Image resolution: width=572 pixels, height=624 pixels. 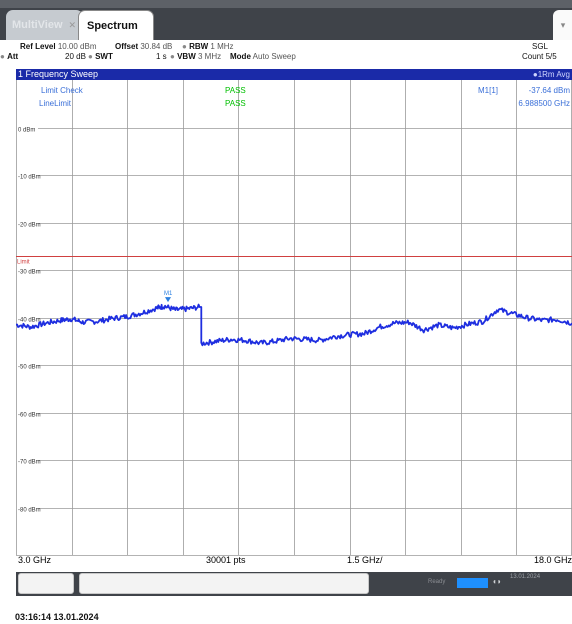 I want to click on marker-readout-label: M1[1], so click(x=488, y=90).